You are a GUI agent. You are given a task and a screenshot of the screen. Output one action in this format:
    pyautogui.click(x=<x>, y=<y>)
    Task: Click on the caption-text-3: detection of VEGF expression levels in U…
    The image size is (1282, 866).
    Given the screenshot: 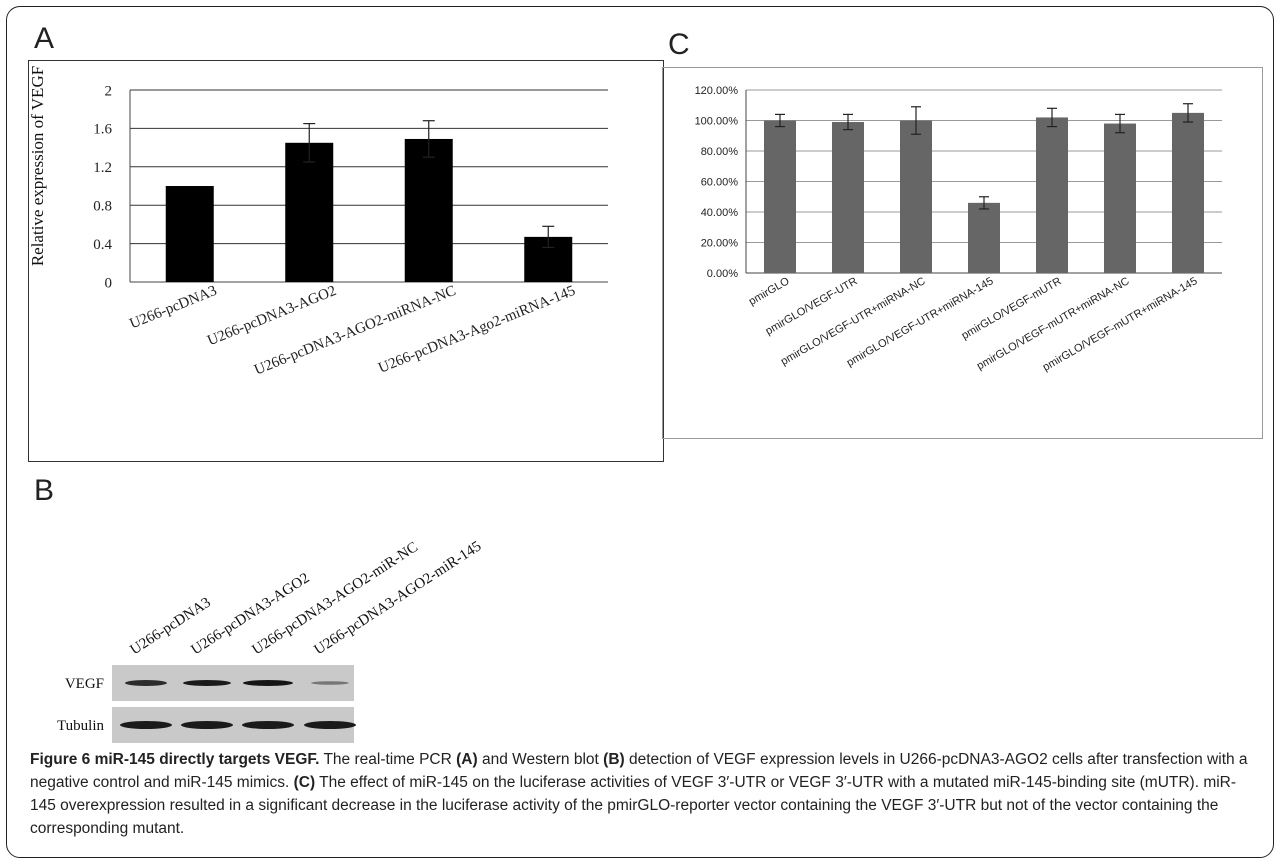 What is the action you would take?
    pyautogui.click(x=639, y=771)
    